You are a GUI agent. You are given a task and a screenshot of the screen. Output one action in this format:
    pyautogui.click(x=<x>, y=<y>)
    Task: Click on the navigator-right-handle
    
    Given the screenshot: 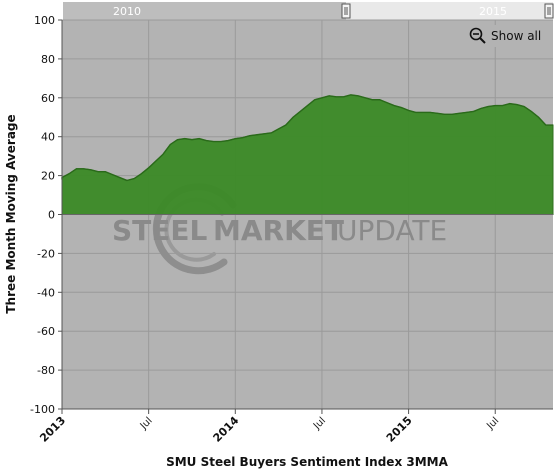 What is the action you would take?
    pyautogui.click(x=549, y=11)
    